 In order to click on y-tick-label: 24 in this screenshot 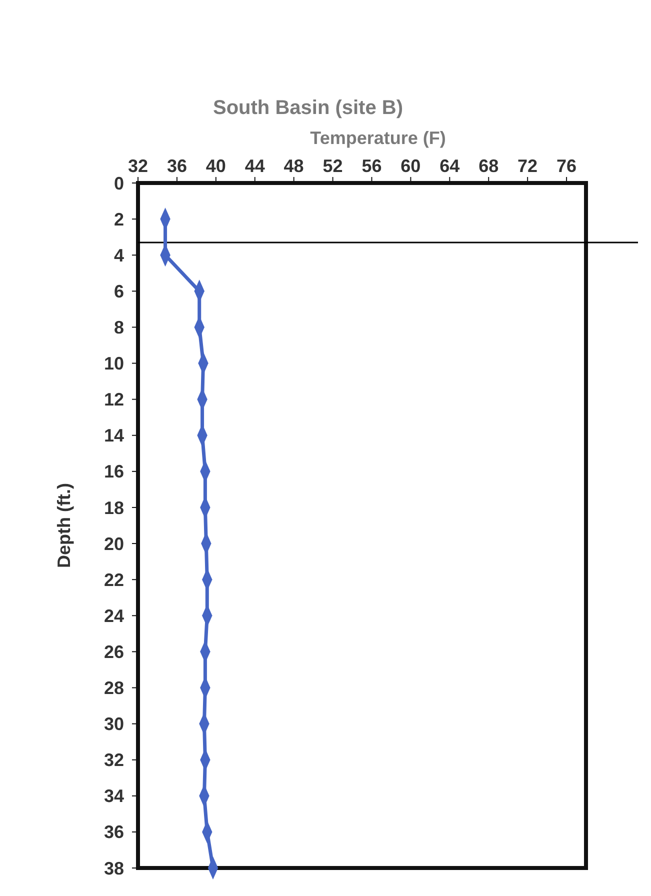, I will do `click(114, 616)`.